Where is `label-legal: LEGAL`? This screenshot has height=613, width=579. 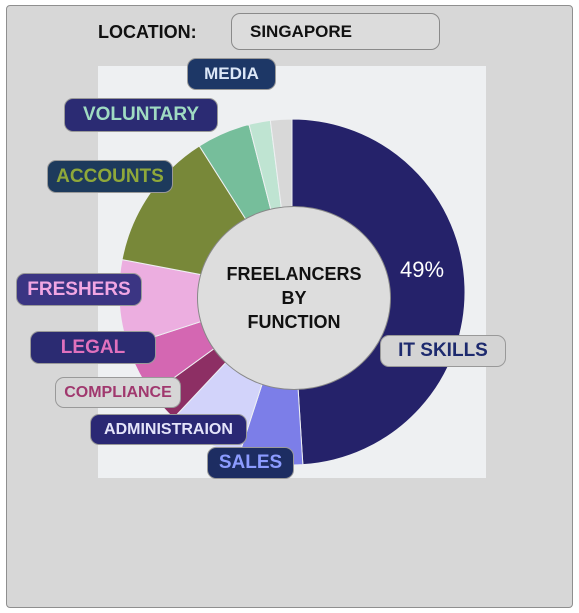
label-legal: LEGAL is located at coordinates (93, 347).